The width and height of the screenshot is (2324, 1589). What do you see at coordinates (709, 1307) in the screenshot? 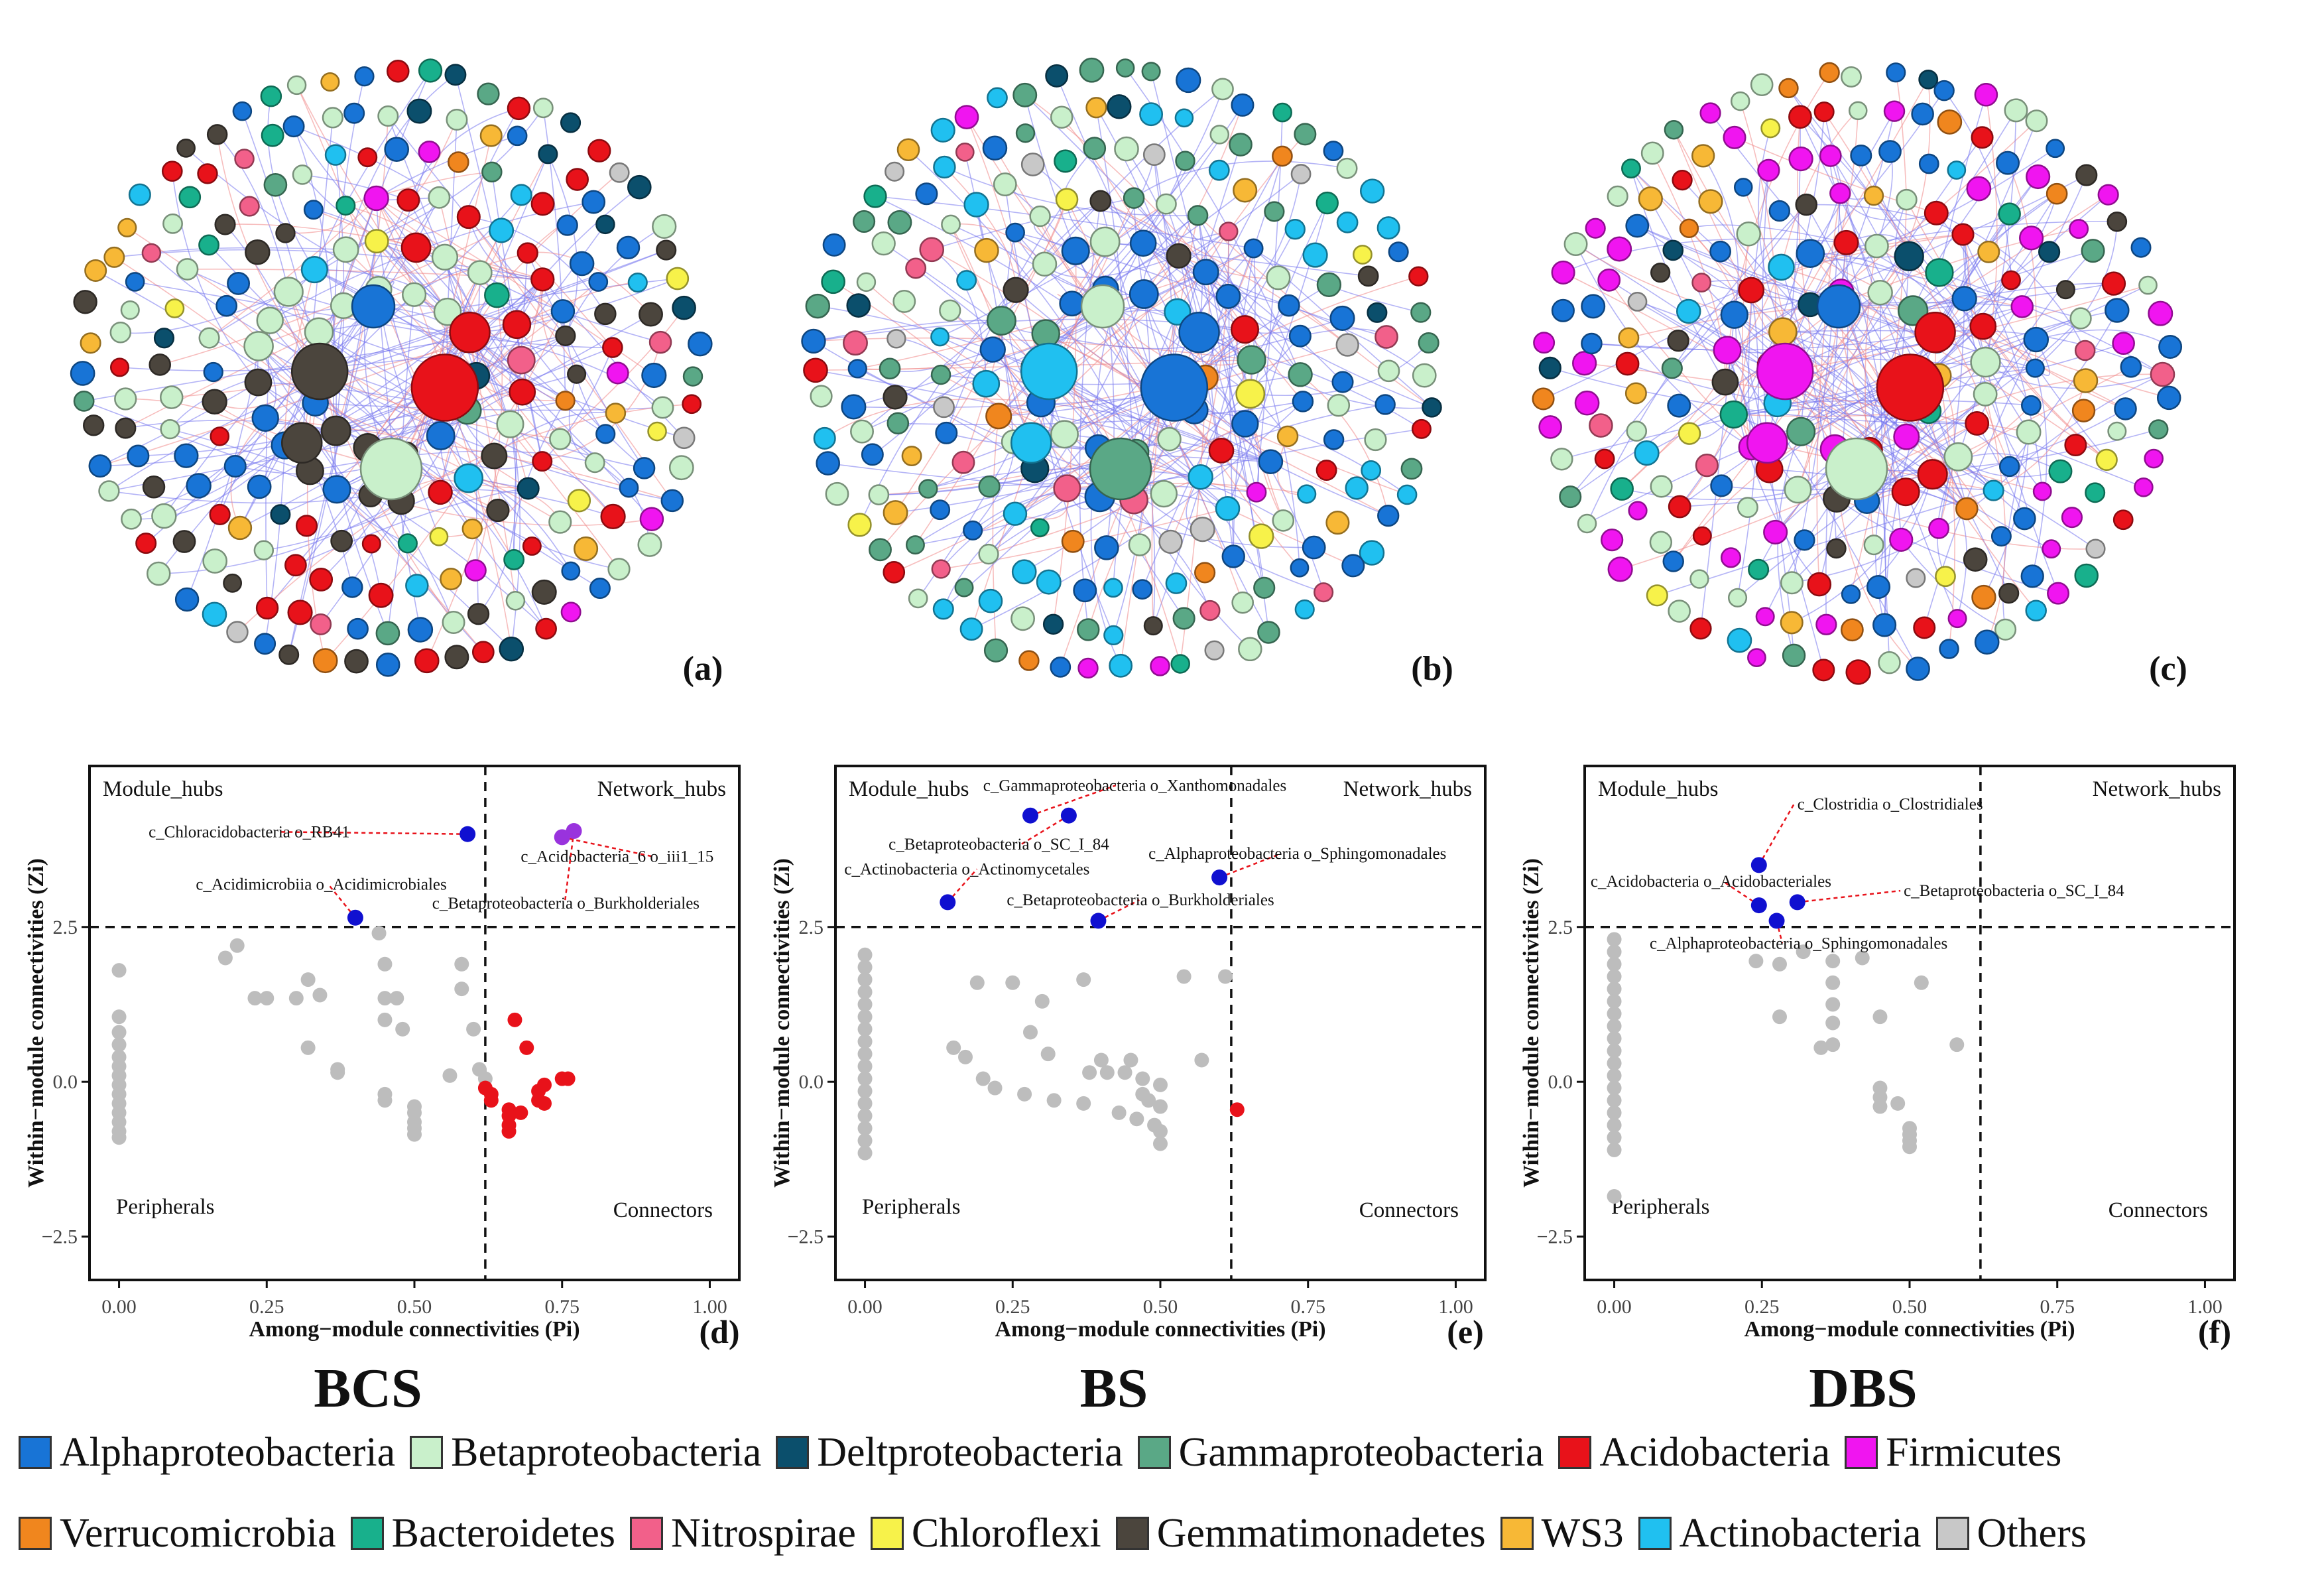
I see `x-tick-label: 1.00` at bounding box center [709, 1307].